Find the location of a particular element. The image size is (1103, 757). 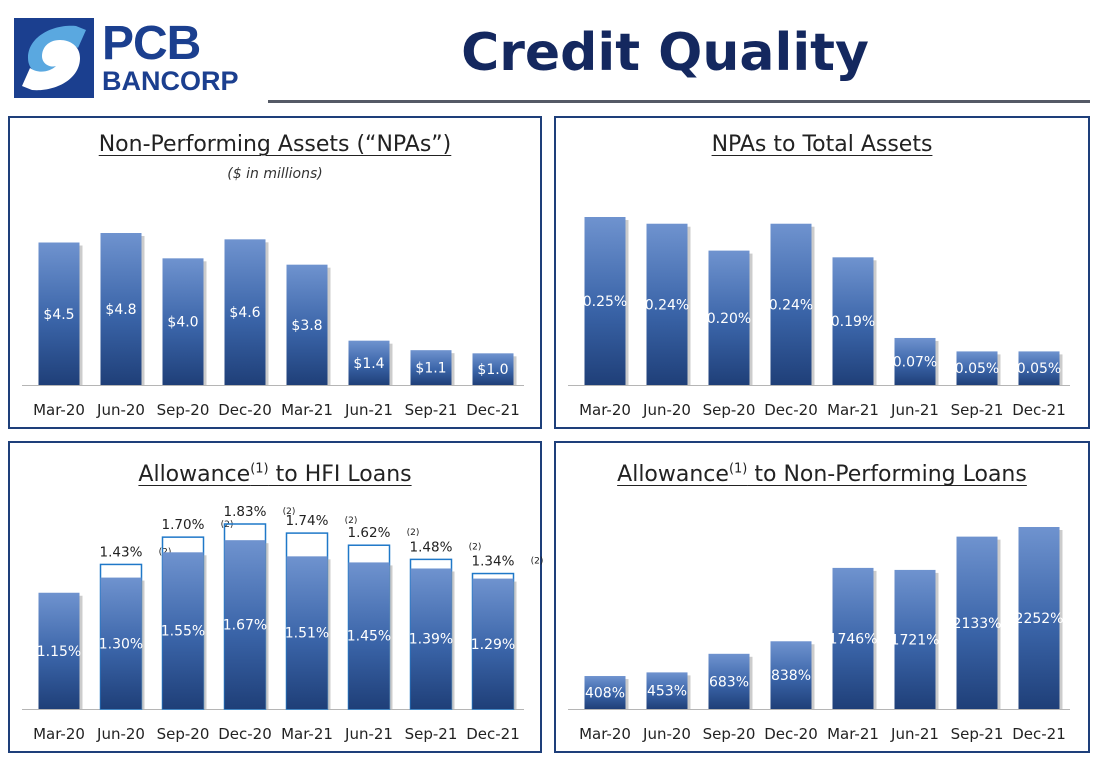

bar-data-label: 1.39% is located at coordinates (431, 640).